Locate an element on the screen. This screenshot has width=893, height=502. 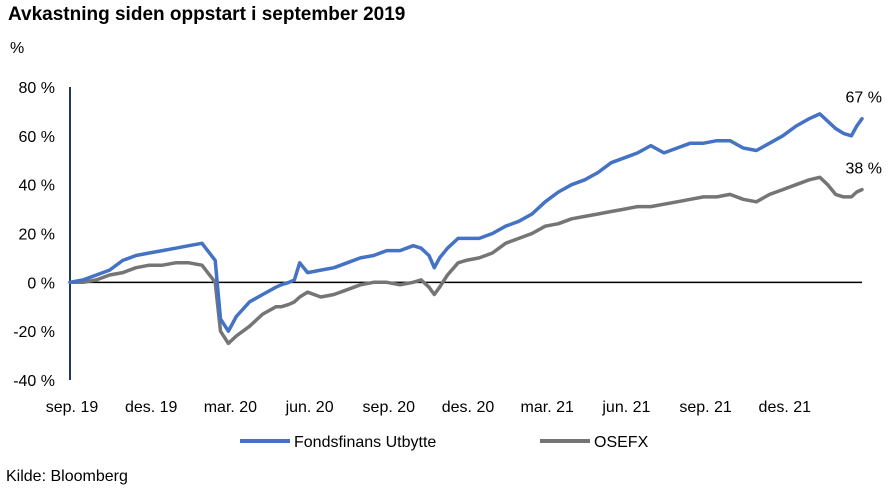
x-tick-label: jun. 20 is located at coordinates (309, 407).